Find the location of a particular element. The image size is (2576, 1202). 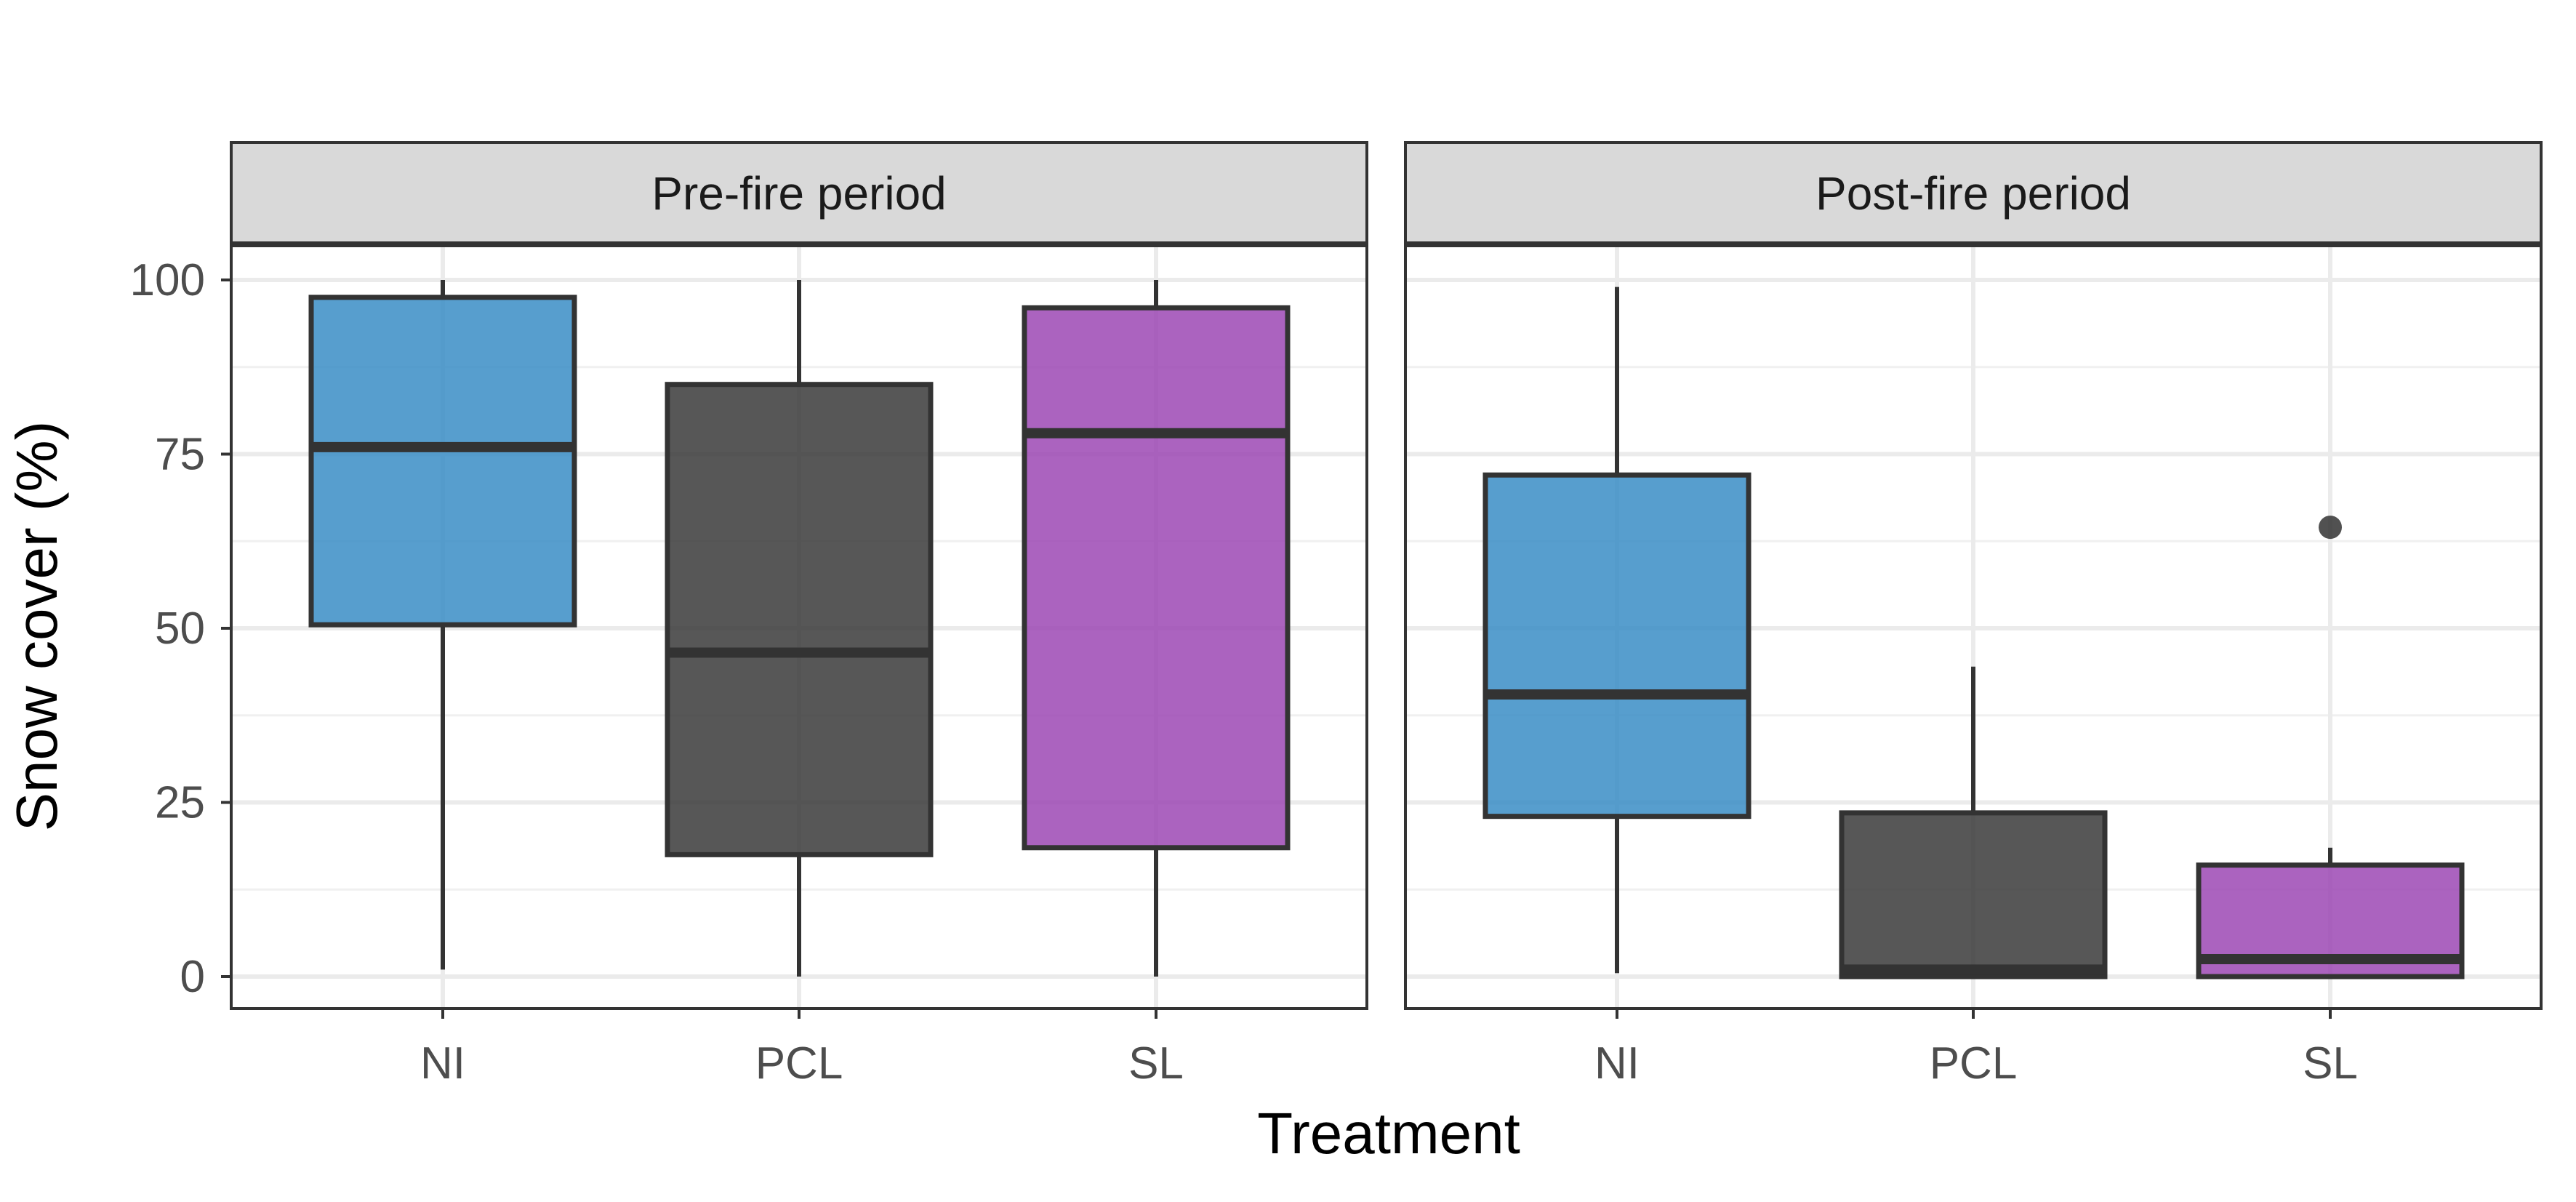

y-axis-title: Snow cover (%) is located at coordinates (36, 626).